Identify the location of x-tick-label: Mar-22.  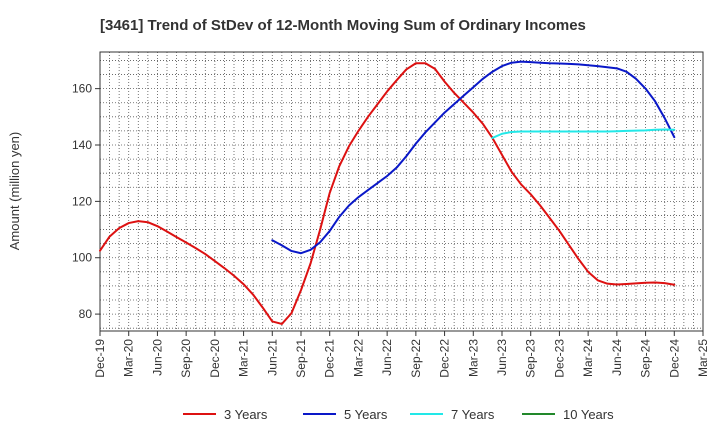
(358, 358).